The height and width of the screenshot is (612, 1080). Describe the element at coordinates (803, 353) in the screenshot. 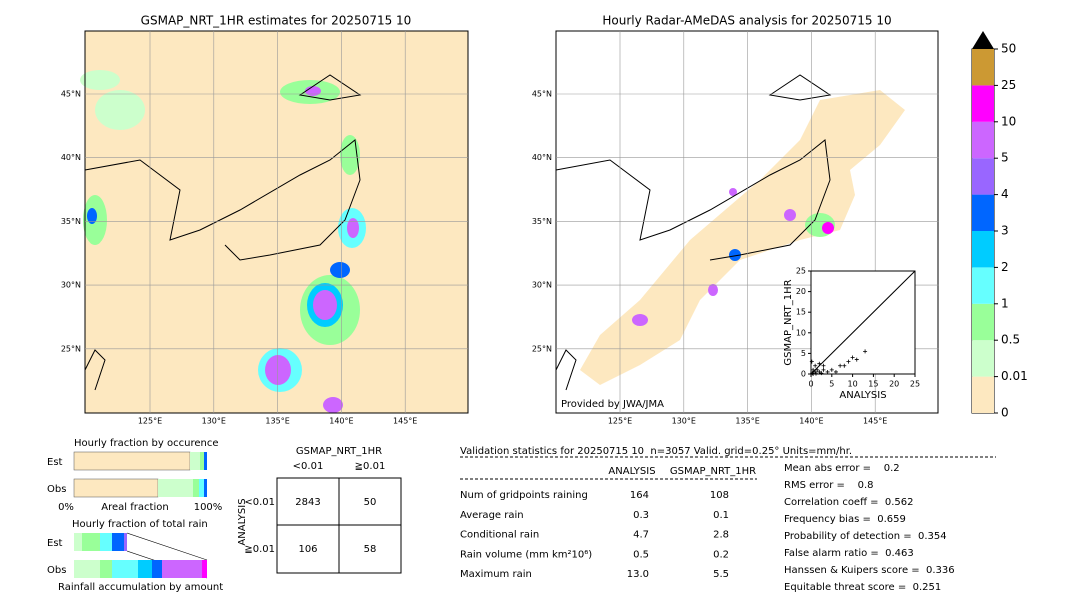

I see `y-tick-label: 5` at that location.